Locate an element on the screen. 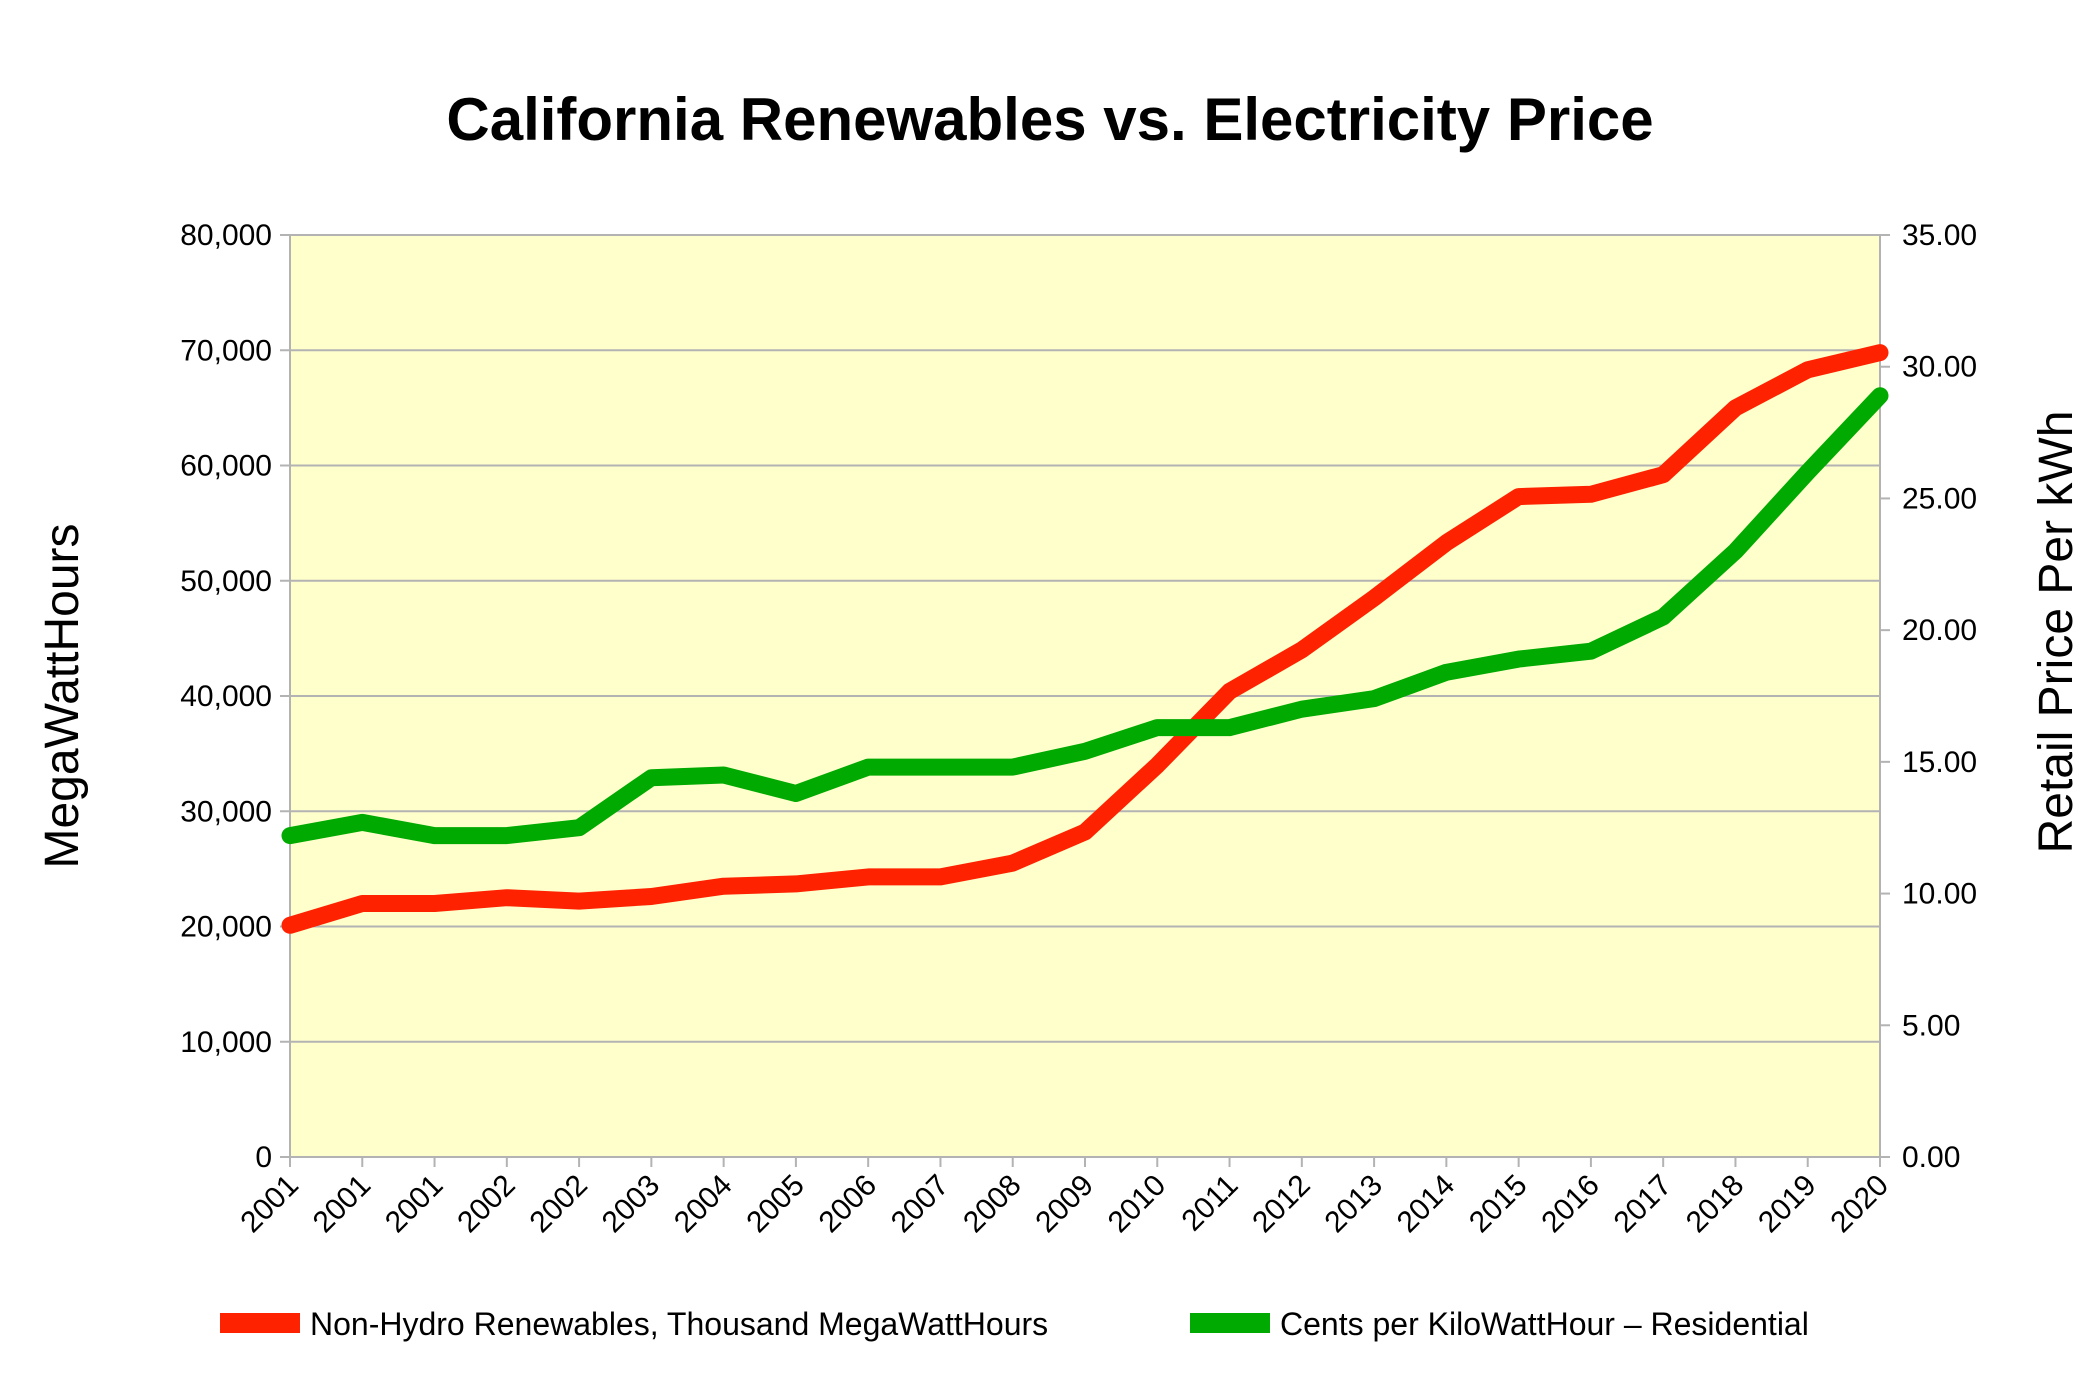  left-tick-label: 60,000 is located at coordinates (226, 466).